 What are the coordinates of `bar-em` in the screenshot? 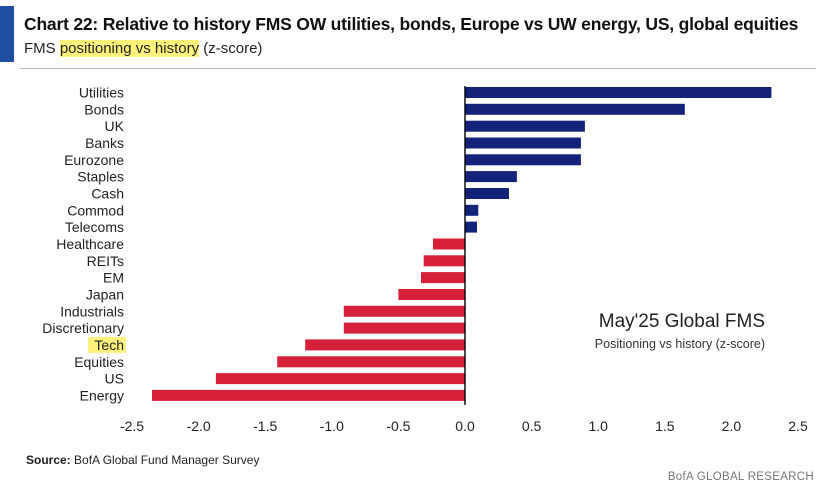 It's located at (443, 278).